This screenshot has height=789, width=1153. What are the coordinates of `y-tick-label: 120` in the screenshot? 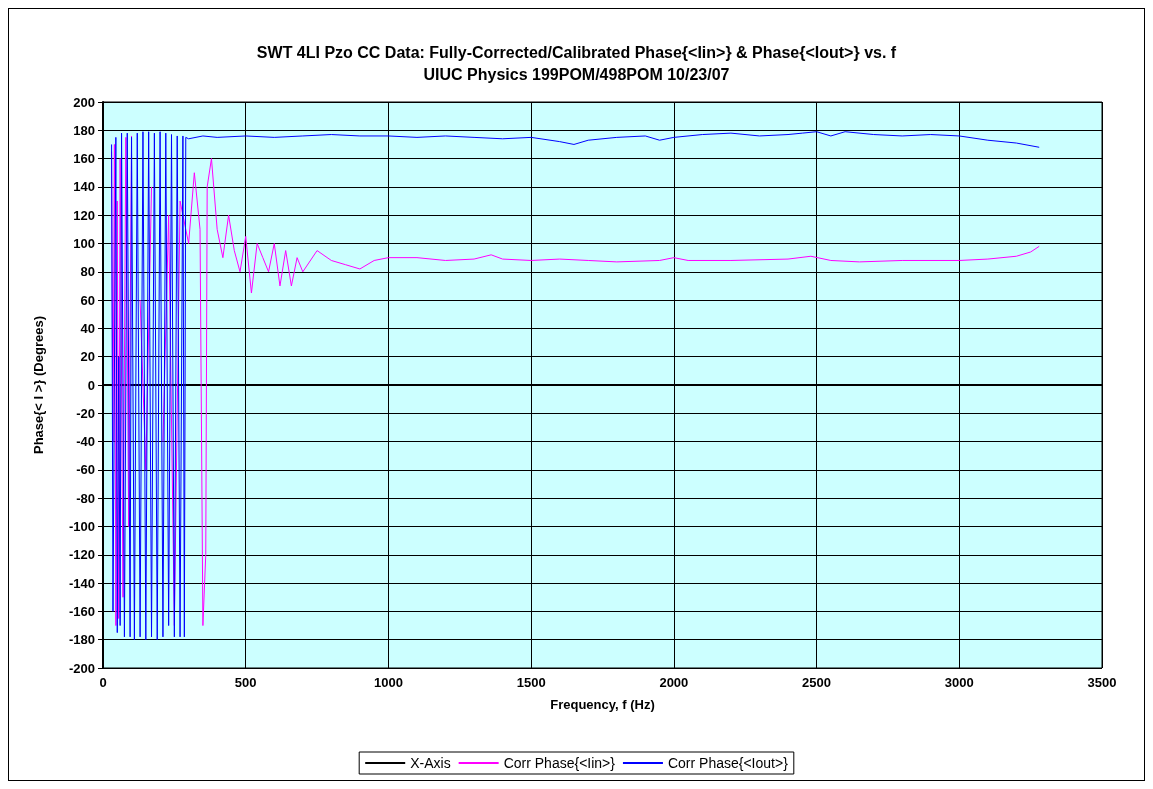 It's located at (84, 215).